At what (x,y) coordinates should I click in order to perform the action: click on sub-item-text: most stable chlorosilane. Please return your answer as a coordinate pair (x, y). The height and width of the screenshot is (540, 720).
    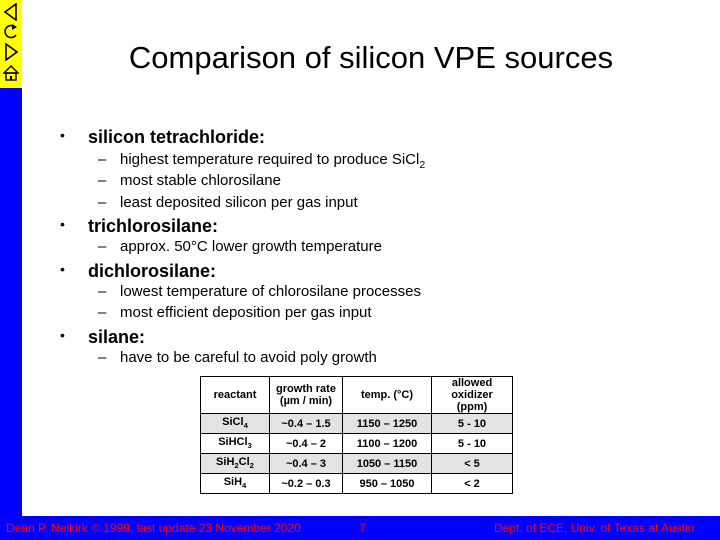
    Looking at the image, I should click on (200, 180).